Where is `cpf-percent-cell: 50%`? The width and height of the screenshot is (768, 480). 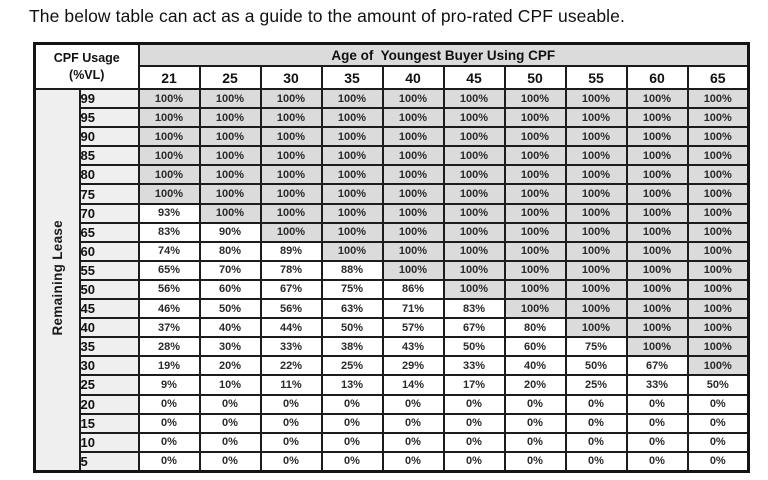
cpf-percent-cell: 50% is located at coordinates (718, 385).